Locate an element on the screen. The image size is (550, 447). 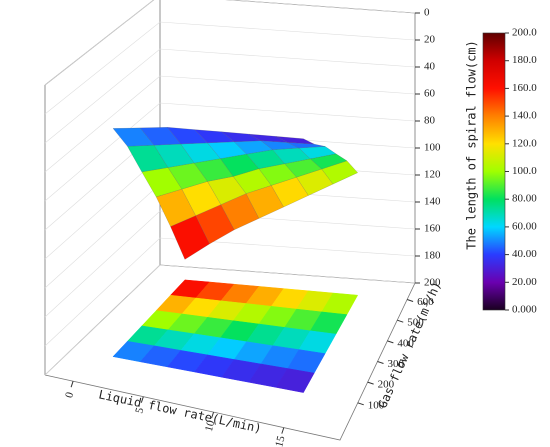
projection-cell is located at coordinates (295, 380).